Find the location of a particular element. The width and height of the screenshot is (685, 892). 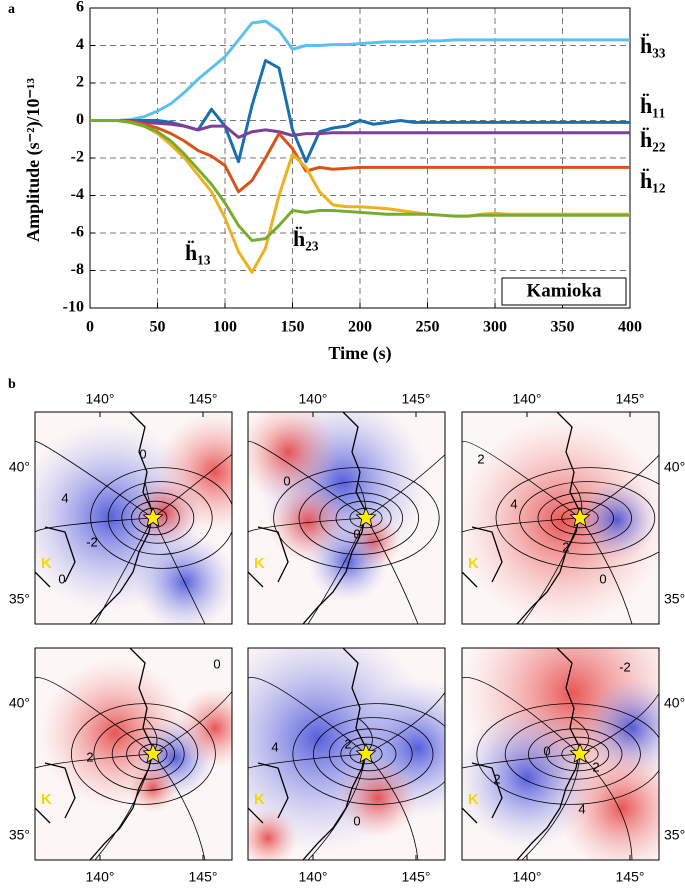

x-tick-label: 300 is located at coordinates (495, 327).